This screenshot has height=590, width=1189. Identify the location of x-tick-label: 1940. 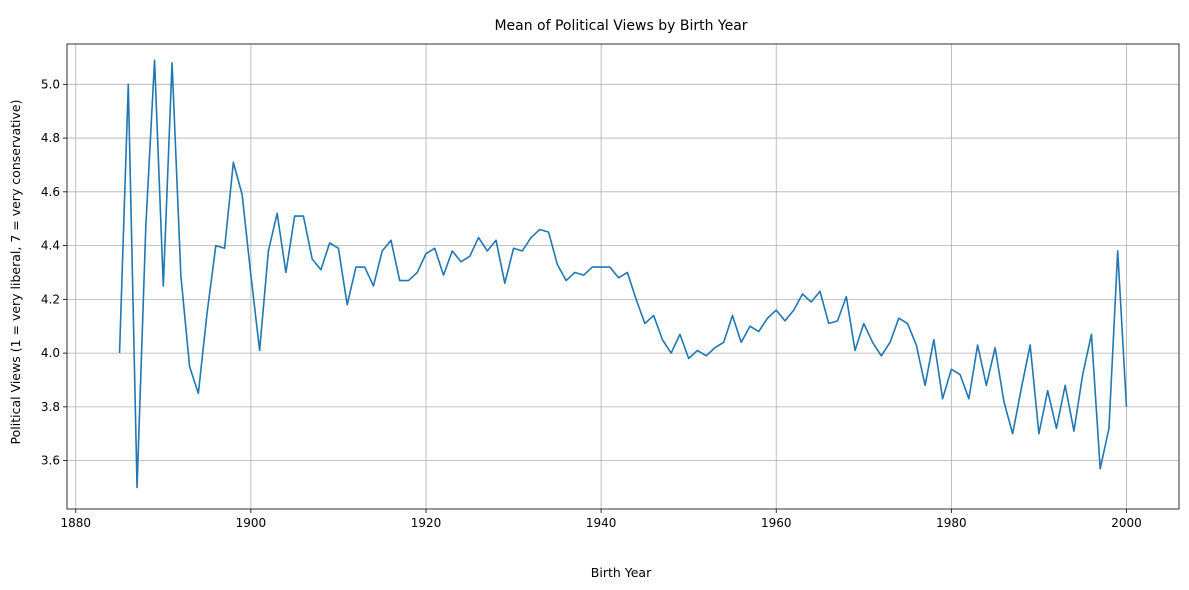
(601, 523).